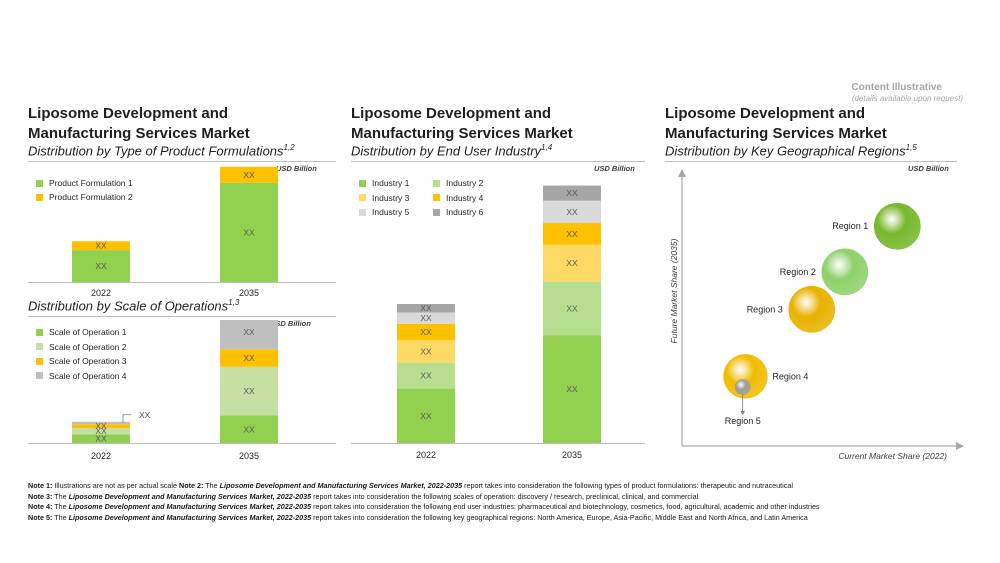 This screenshot has width=1000, height=563. I want to click on note-label: Note 1:, so click(40, 485).